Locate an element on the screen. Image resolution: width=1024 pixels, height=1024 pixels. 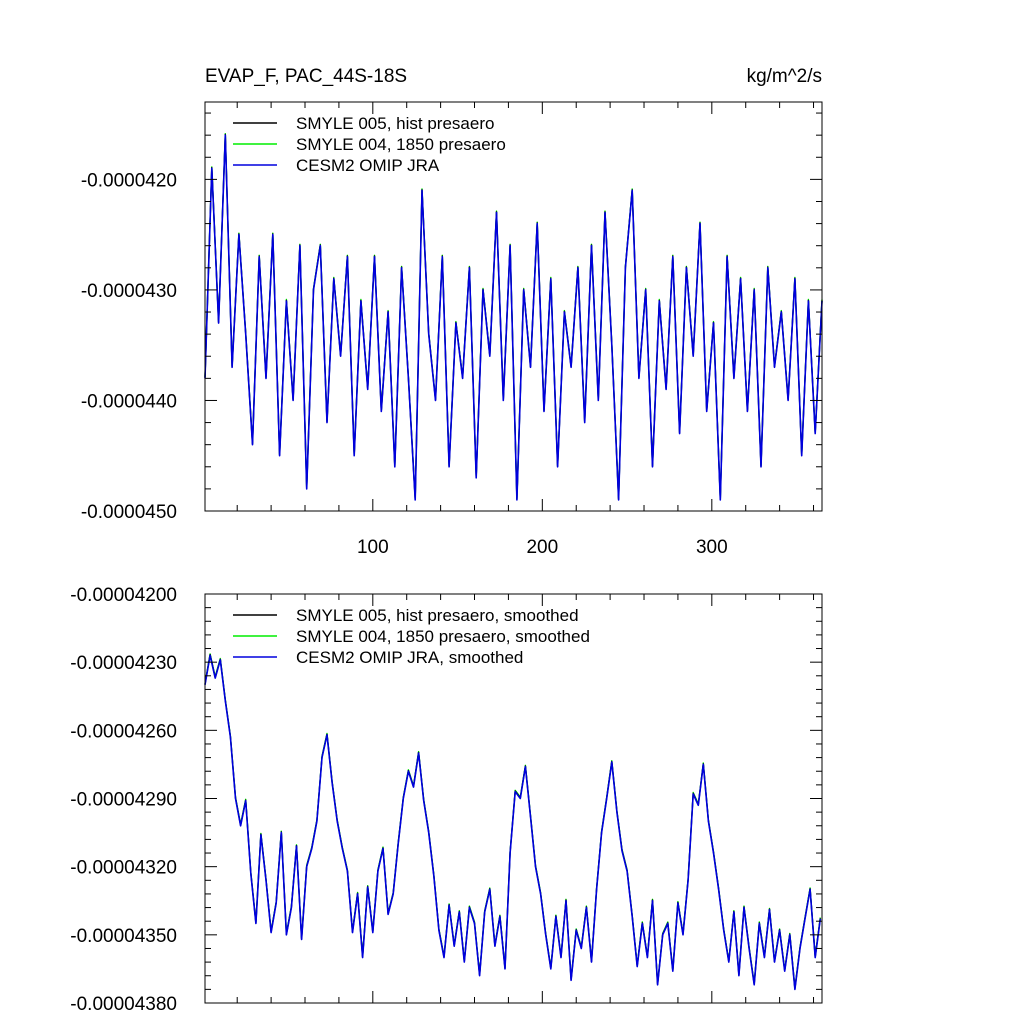
legend-label: CESM2 OMIP JRA is located at coordinates (368, 165).